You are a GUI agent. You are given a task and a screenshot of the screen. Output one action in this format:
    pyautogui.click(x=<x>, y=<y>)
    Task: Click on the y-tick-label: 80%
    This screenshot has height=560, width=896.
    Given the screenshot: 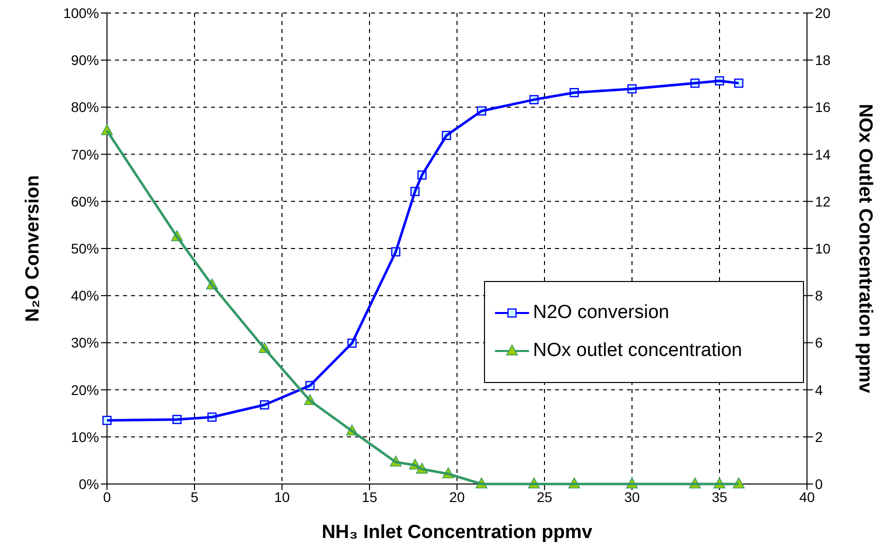 What is the action you would take?
    pyautogui.click(x=84, y=107)
    